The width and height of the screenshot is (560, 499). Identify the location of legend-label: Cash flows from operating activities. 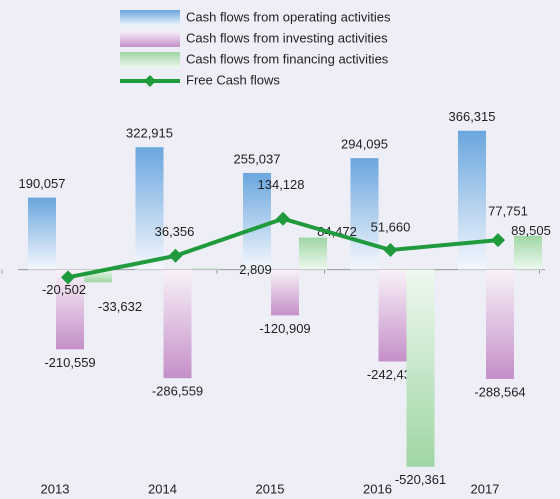
(288, 16).